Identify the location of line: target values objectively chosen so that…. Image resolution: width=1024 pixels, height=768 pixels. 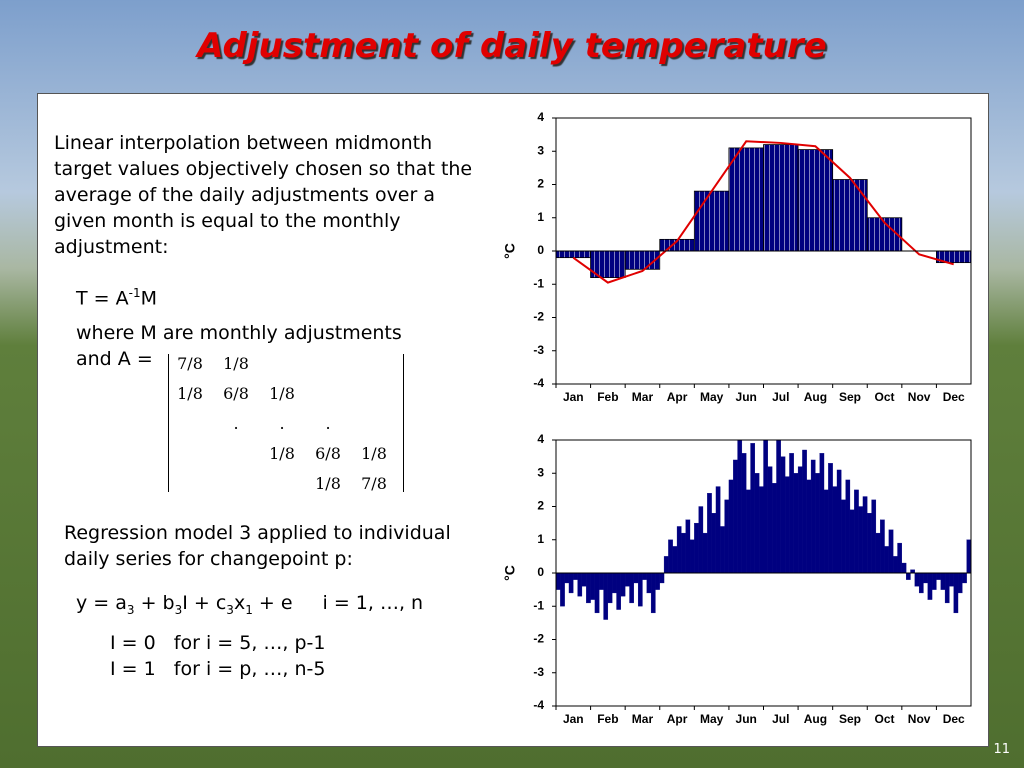
(263, 169).